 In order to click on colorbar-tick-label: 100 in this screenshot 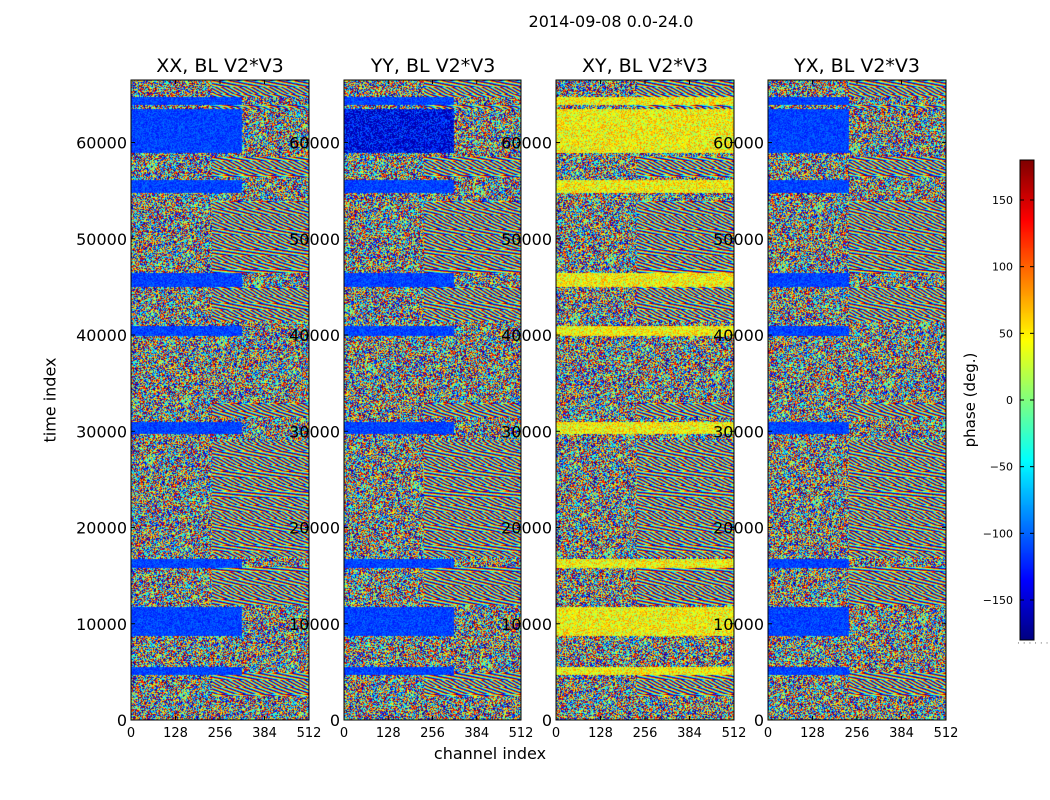, I will do `click(1002, 267)`.